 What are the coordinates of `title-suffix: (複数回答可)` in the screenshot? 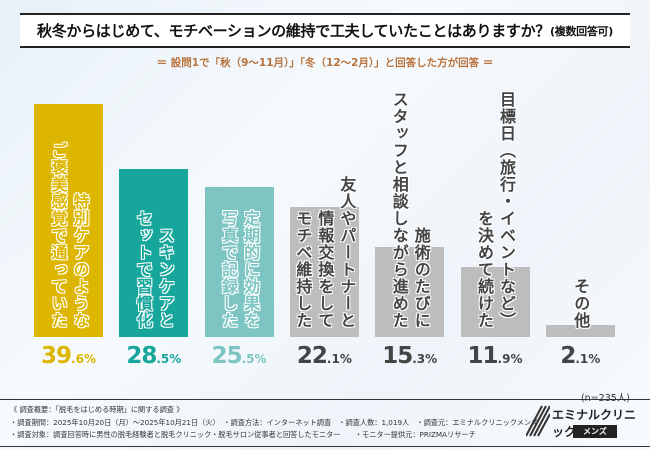 It's located at (581, 31).